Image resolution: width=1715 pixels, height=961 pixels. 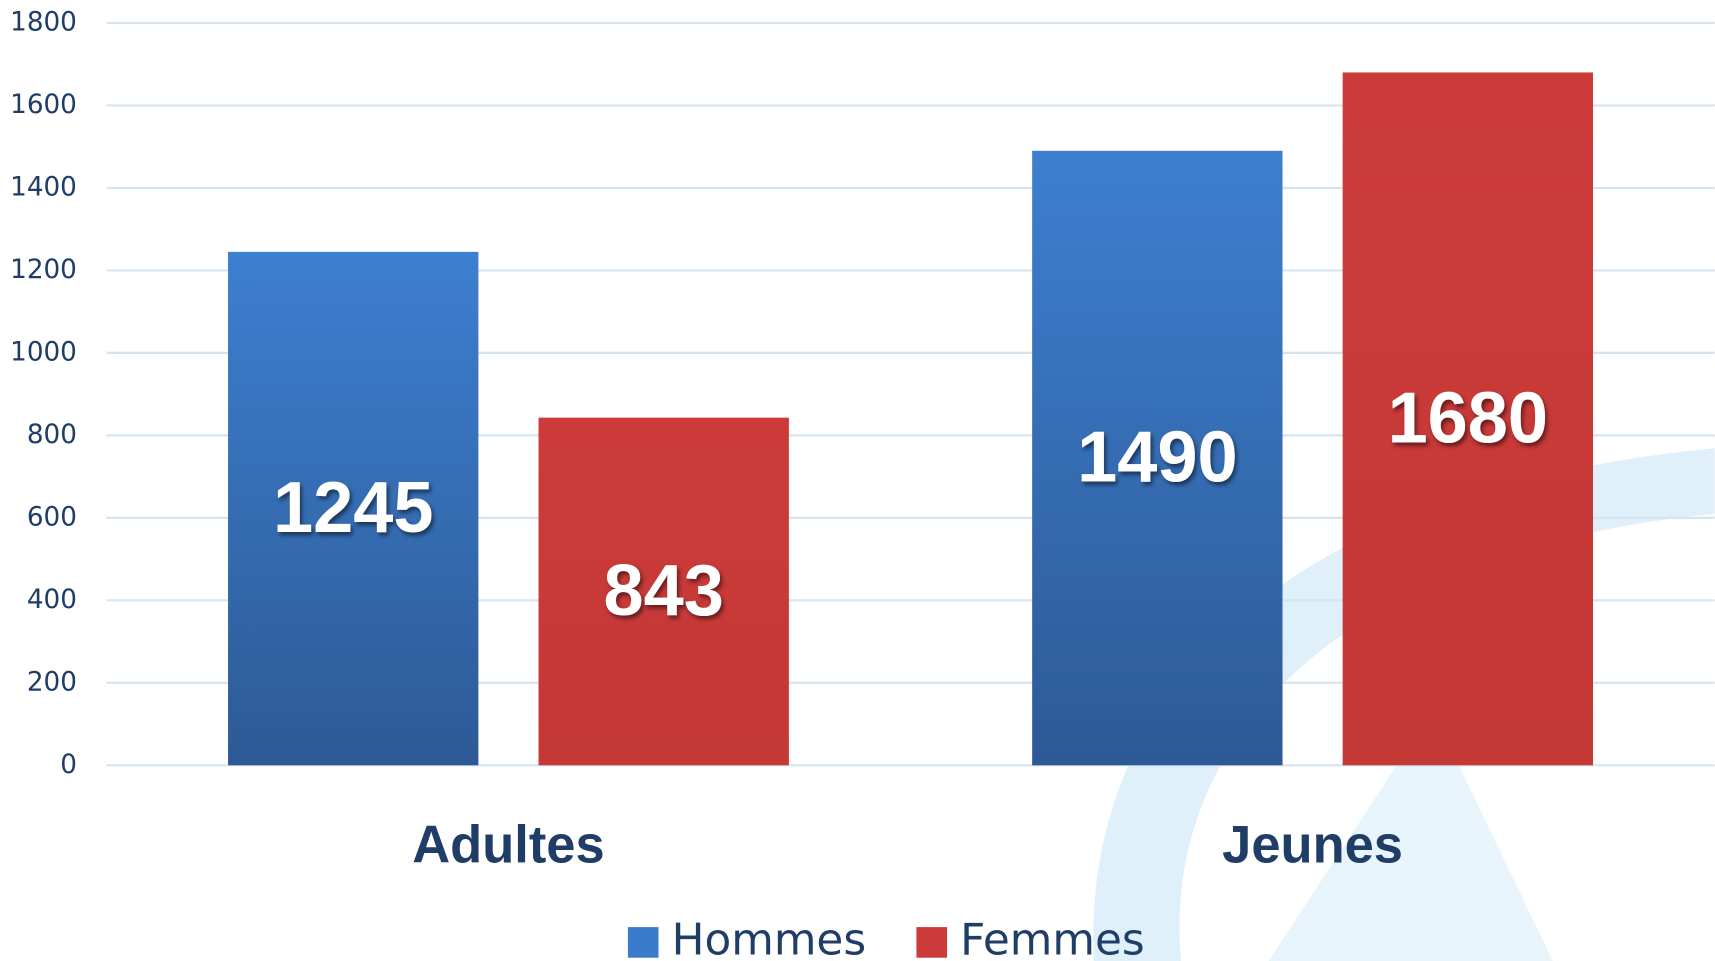 I want to click on x-tick-label: Jeunes, so click(x=1312, y=845).